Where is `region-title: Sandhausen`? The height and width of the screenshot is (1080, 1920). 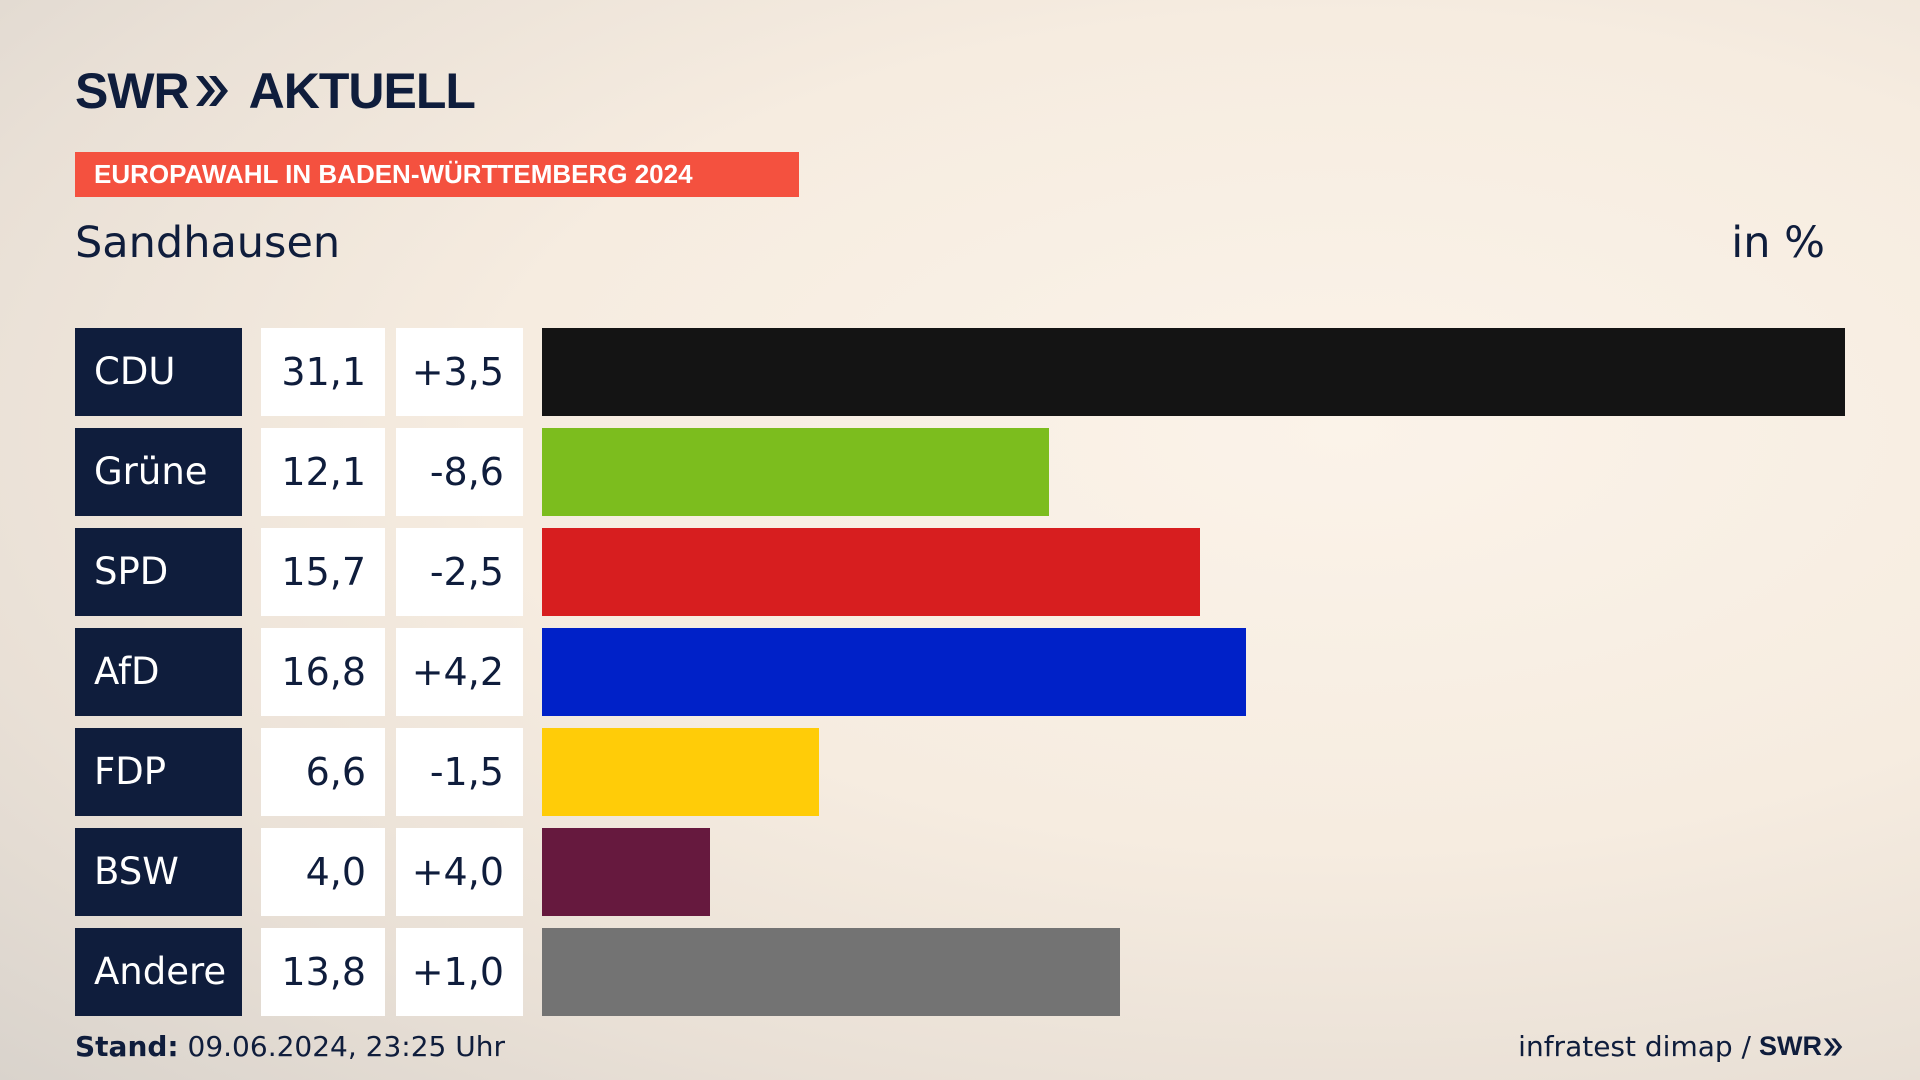
region-title: Sandhausen is located at coordinates (208, 243).